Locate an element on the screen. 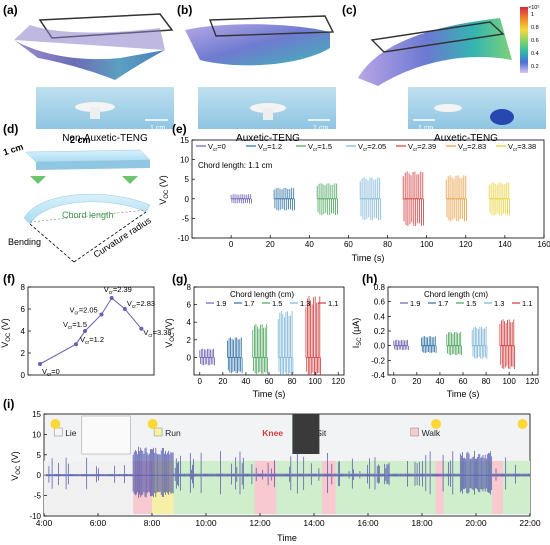 The image size is (550, 545). x-tick-label: 120 is located at coordinates (533, 381).